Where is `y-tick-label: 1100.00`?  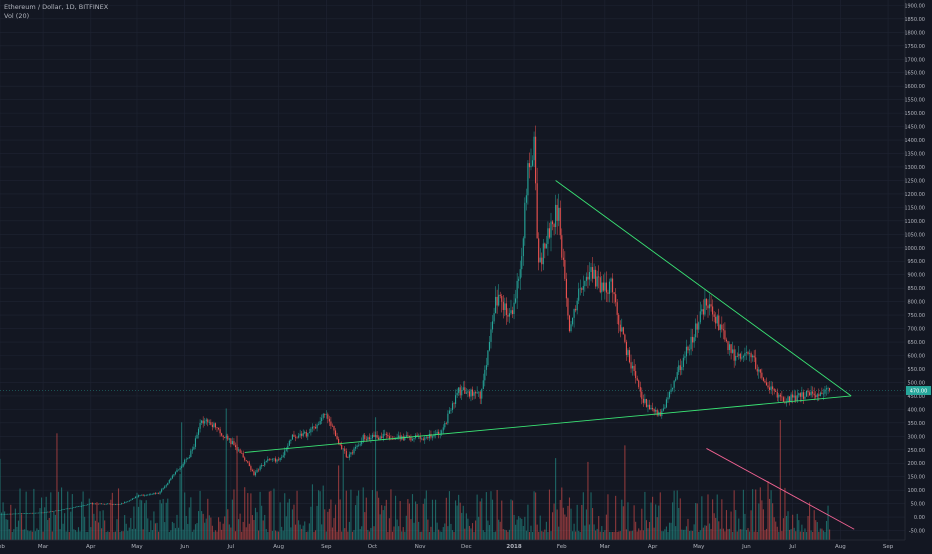
y-tick-label: 1100.00 is located at coordinates (914, 222).